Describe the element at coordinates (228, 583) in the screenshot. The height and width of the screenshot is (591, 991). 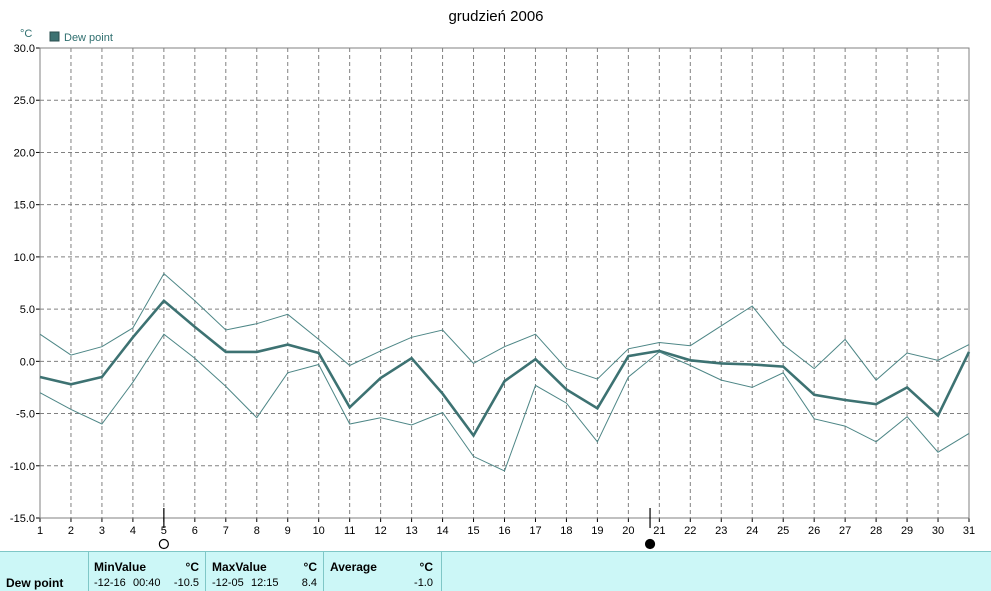
I see `max-date: -12-05` at that location.